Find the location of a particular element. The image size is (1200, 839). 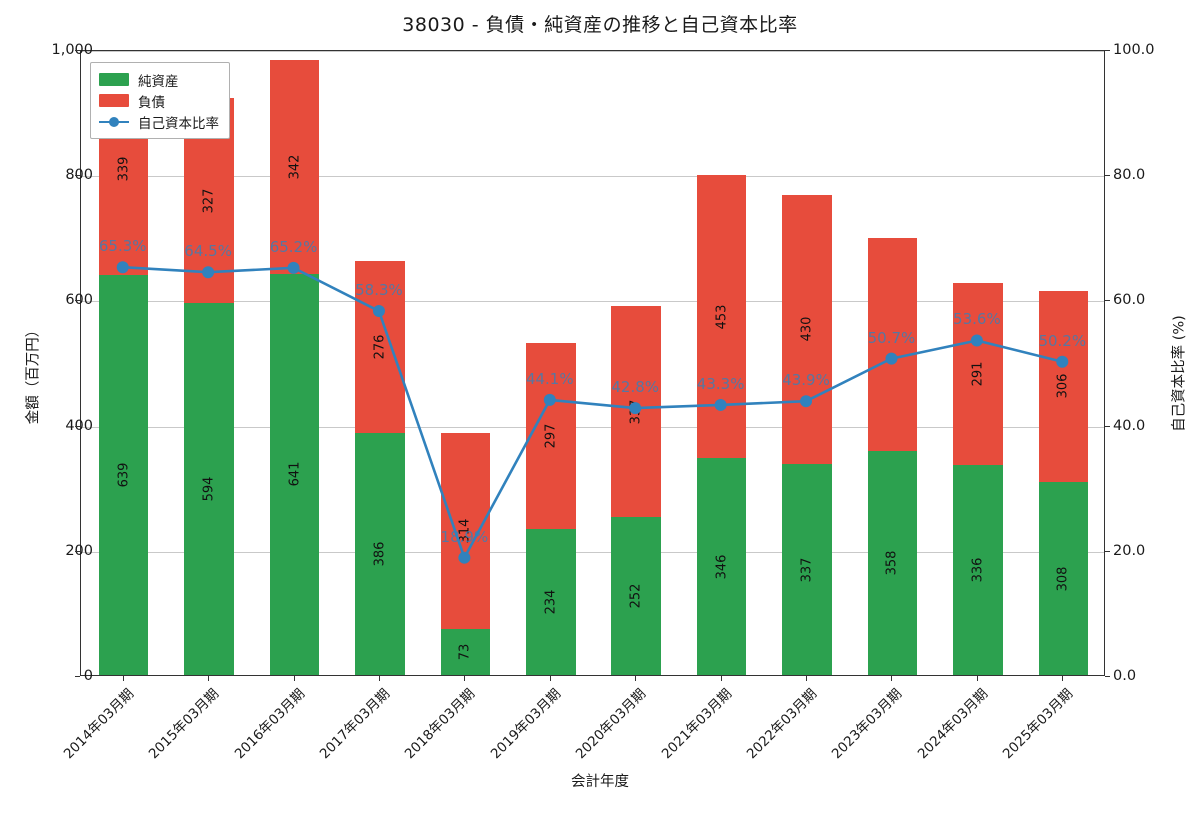

bar-value-label: 346 is located at coordinates (722, 567).